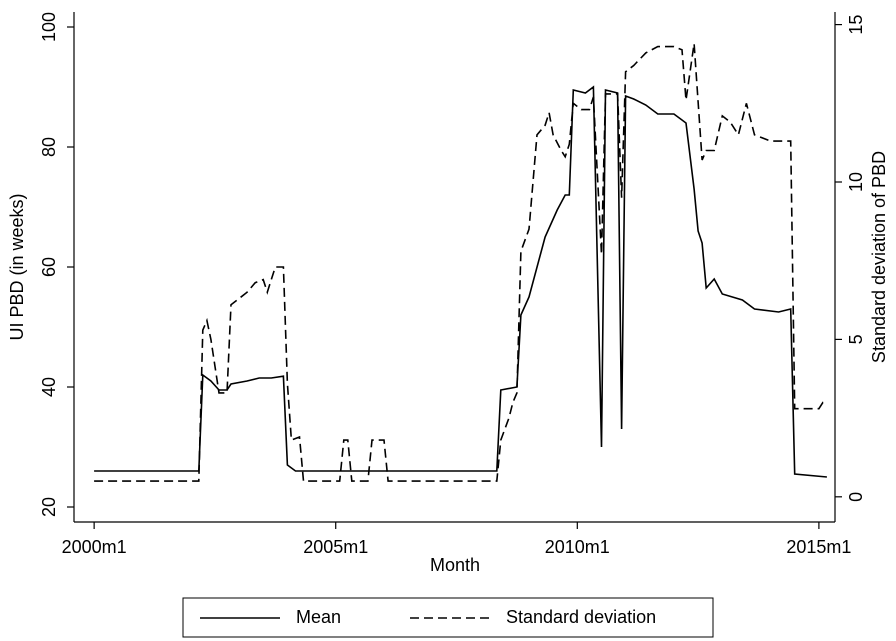  Describe the element at coordinates (49, 147) in the screenshot. I see `y-tick-label: 80` at that location.